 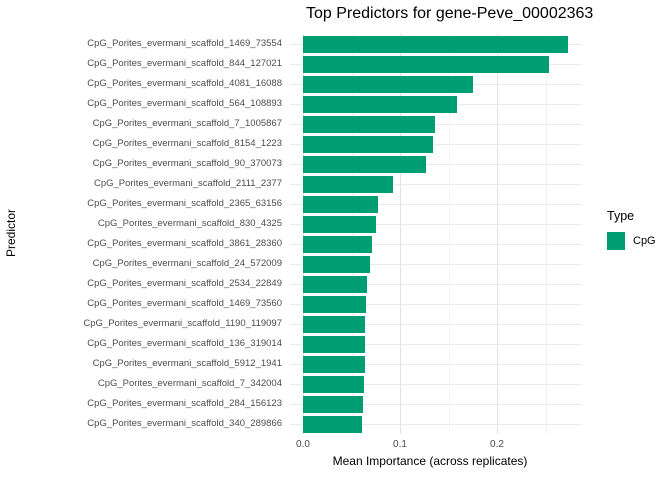 What do you see at coordinates (187, 163) in the screenshot?
I see `y-axis-label: CpG_Porites_evermani_scaffold_90_370073` at bounding box center [187, 163].